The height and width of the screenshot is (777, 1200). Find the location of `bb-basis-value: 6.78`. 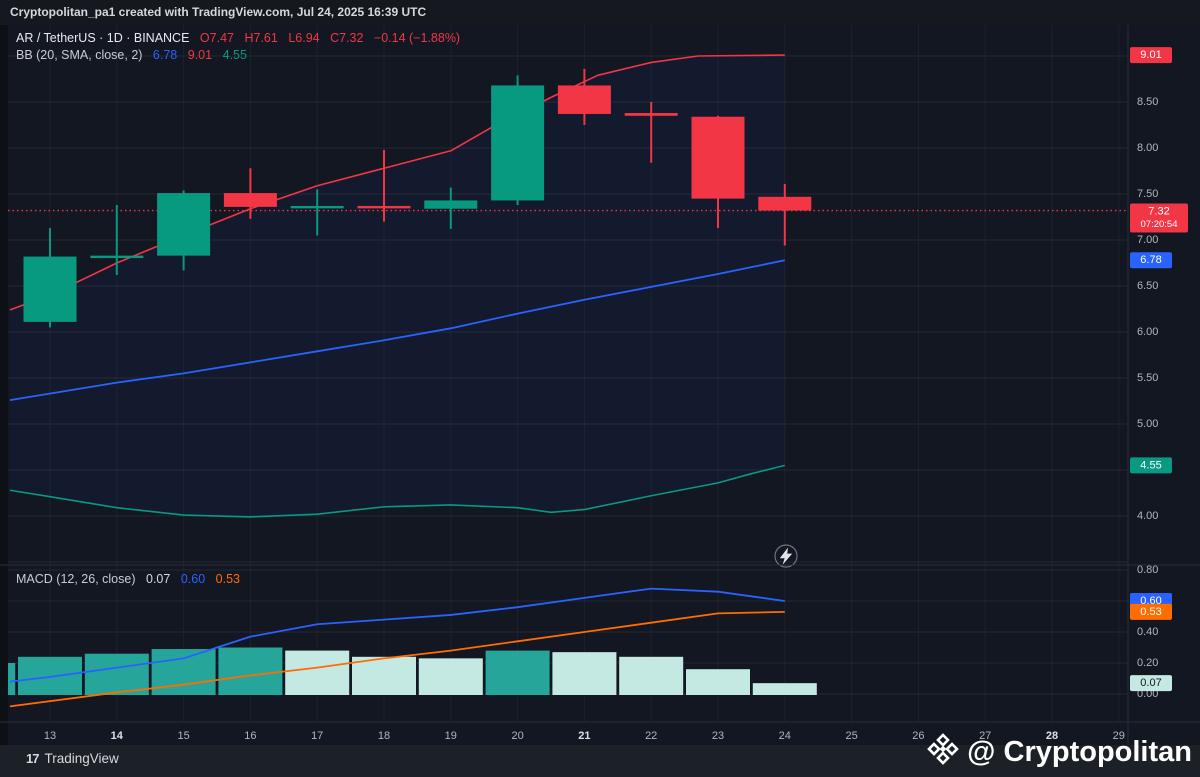

bb-basis-value: 6.78 is located at coordinates (165, 55).